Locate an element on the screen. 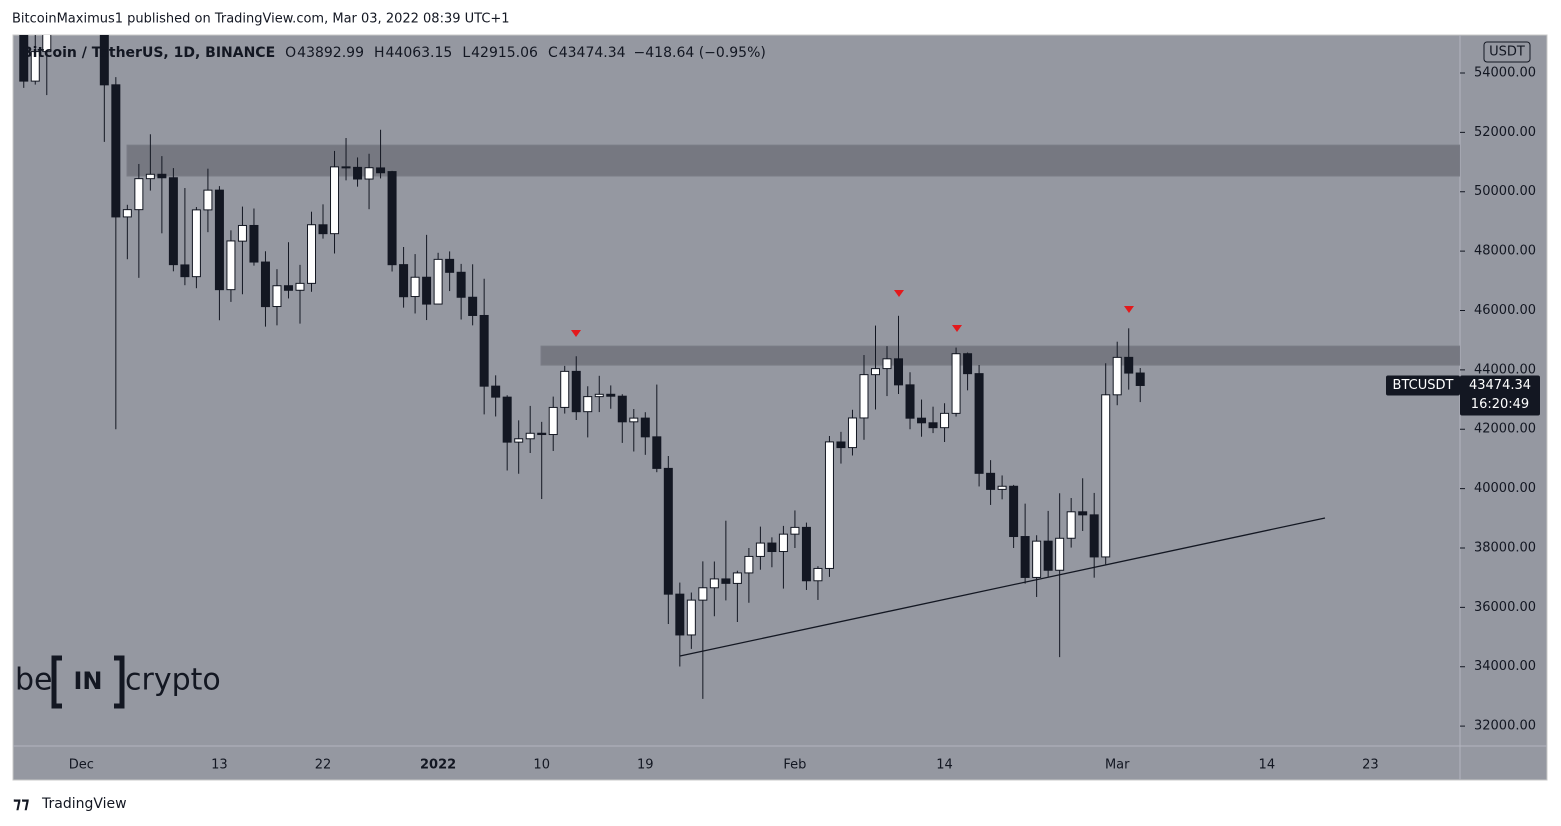 This screenshot has height=826, width=1561. y-tick-label: 44000.00 is located at coordinates (1505, 369).